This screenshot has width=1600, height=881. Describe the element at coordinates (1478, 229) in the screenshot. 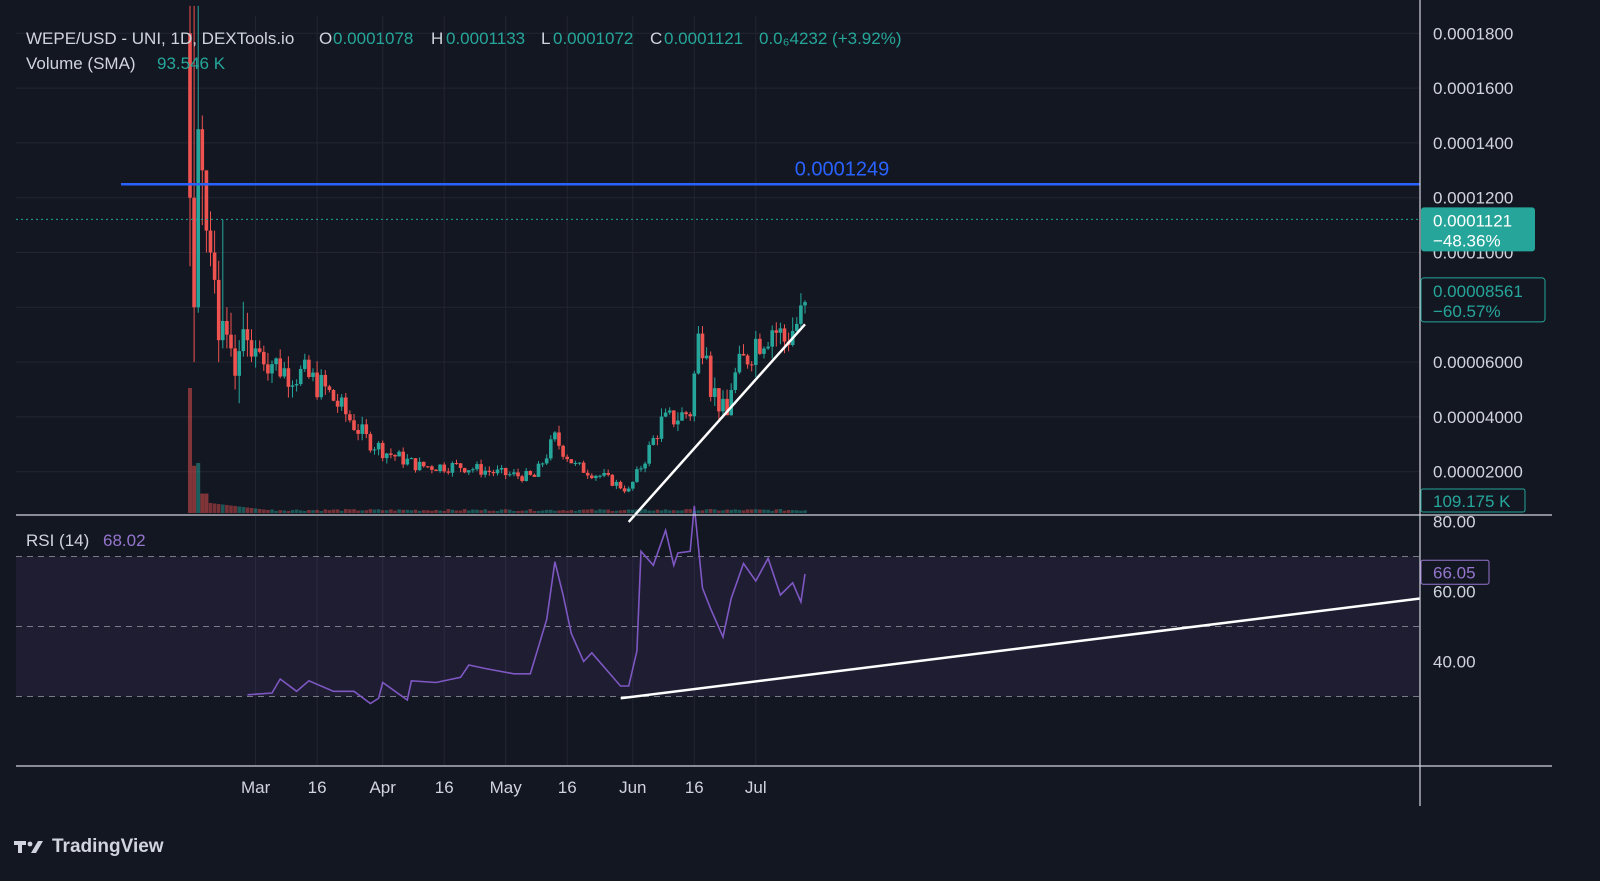

I see `last-price-marker` at that location.